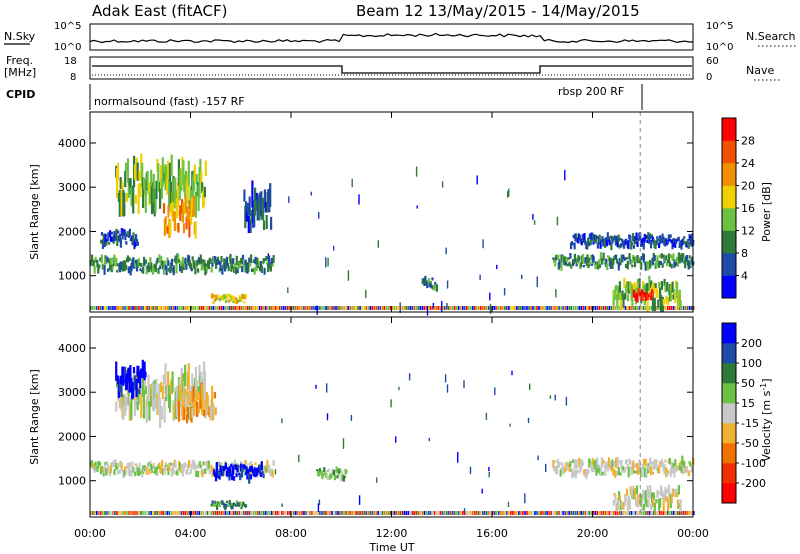 The width and height of the screenshot is (800, 554). Describe the element at coordinates (291, 533) in the screenshot. I see `x-tick-label: 08:00` at that location.